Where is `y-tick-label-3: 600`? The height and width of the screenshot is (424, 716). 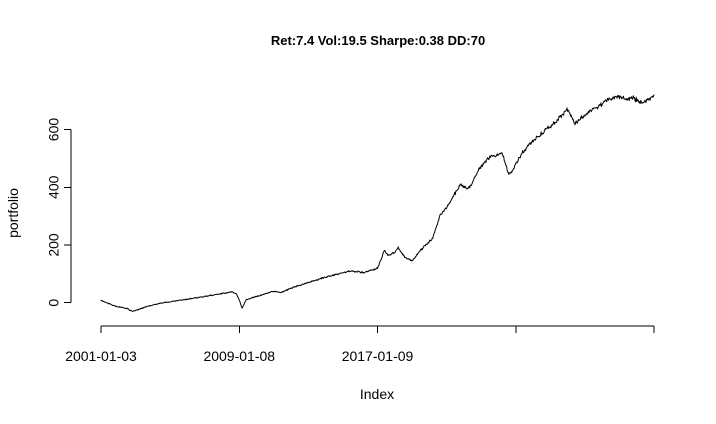
y-tick-label-3: 600 is located at coordinates (54, 130).